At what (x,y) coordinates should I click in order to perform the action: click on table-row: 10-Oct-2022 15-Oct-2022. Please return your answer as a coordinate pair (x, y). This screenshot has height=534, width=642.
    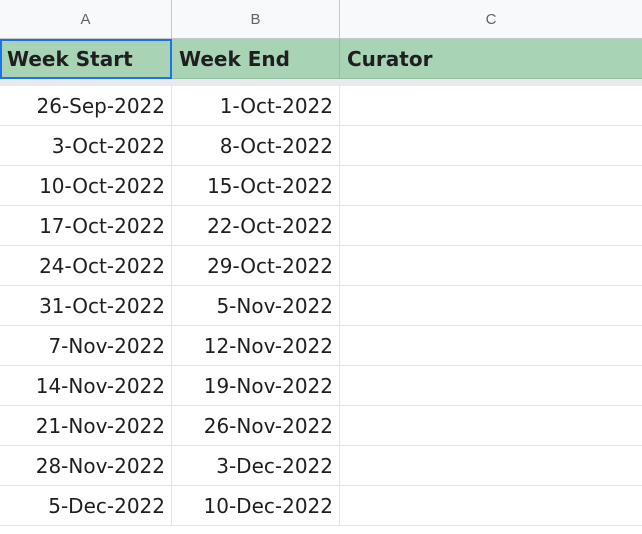
    Looking at the image, I should click on (321, 186).